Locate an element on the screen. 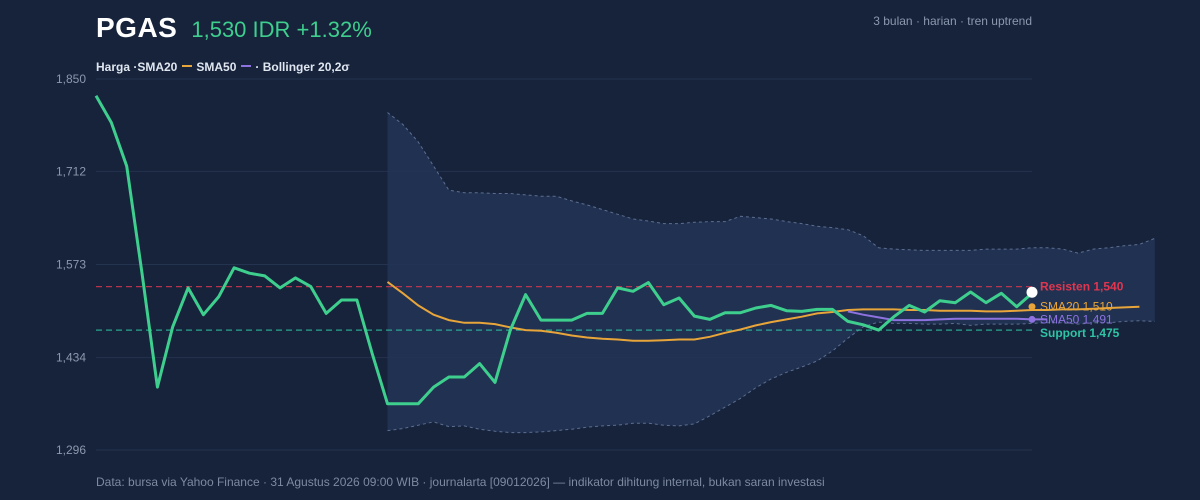  resistance-label: Resisten 1,540 is located at coordinates (1082, 287).